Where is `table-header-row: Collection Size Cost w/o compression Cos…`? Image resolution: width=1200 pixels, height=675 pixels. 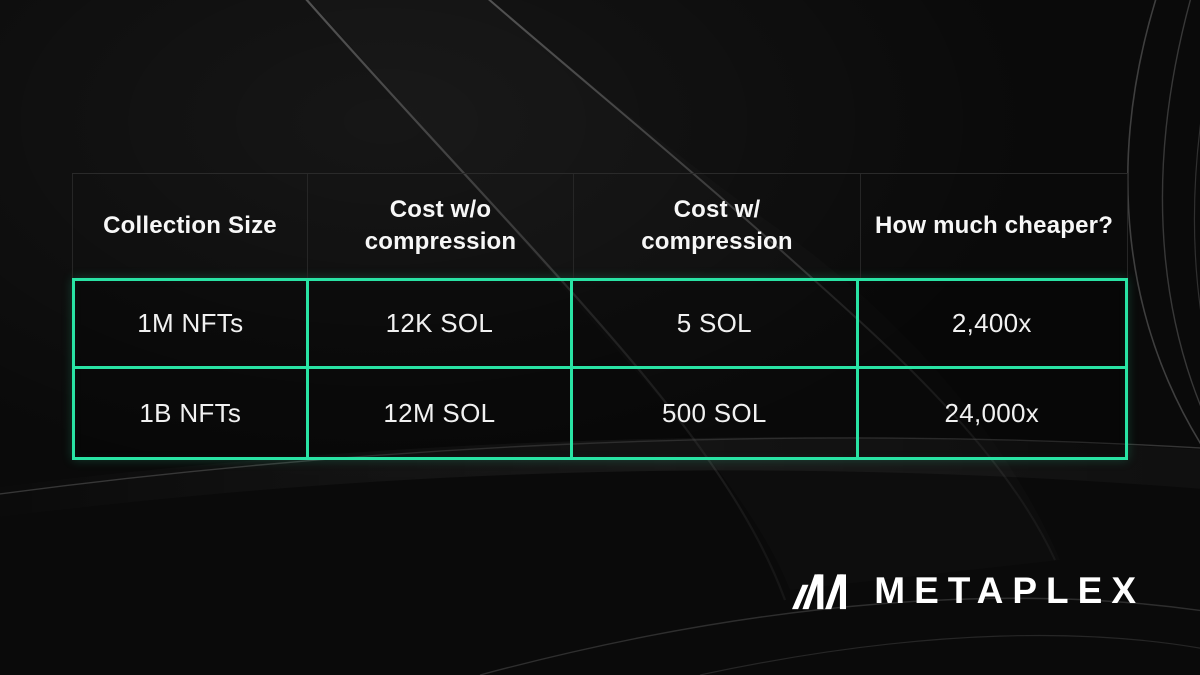 table-header-row: Collection Size Cost w/o compression Cos… is located at coordinates (600, 225).